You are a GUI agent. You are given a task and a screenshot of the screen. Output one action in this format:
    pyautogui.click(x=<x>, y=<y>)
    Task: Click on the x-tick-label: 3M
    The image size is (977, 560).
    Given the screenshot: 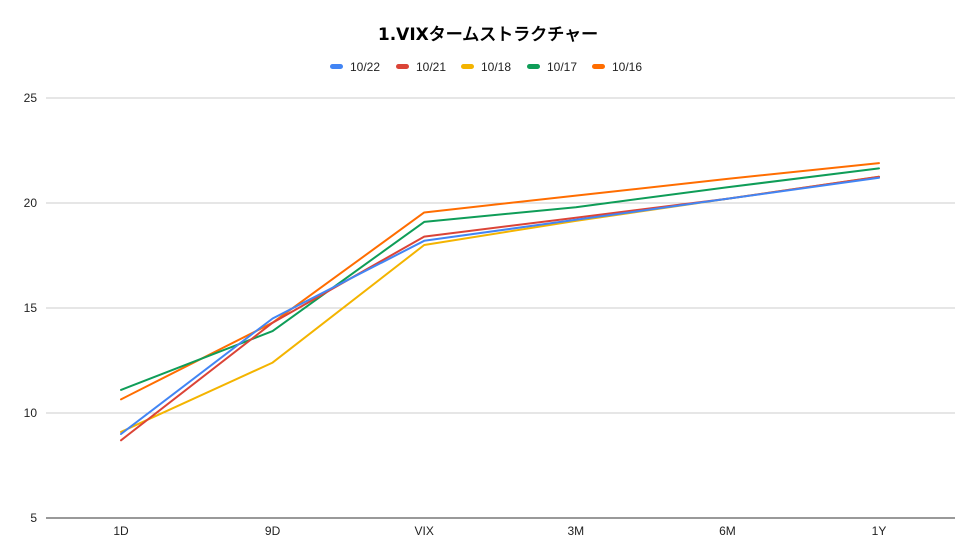 What is the action you would take?
    pyautogui.click(x=575, y=531)
    